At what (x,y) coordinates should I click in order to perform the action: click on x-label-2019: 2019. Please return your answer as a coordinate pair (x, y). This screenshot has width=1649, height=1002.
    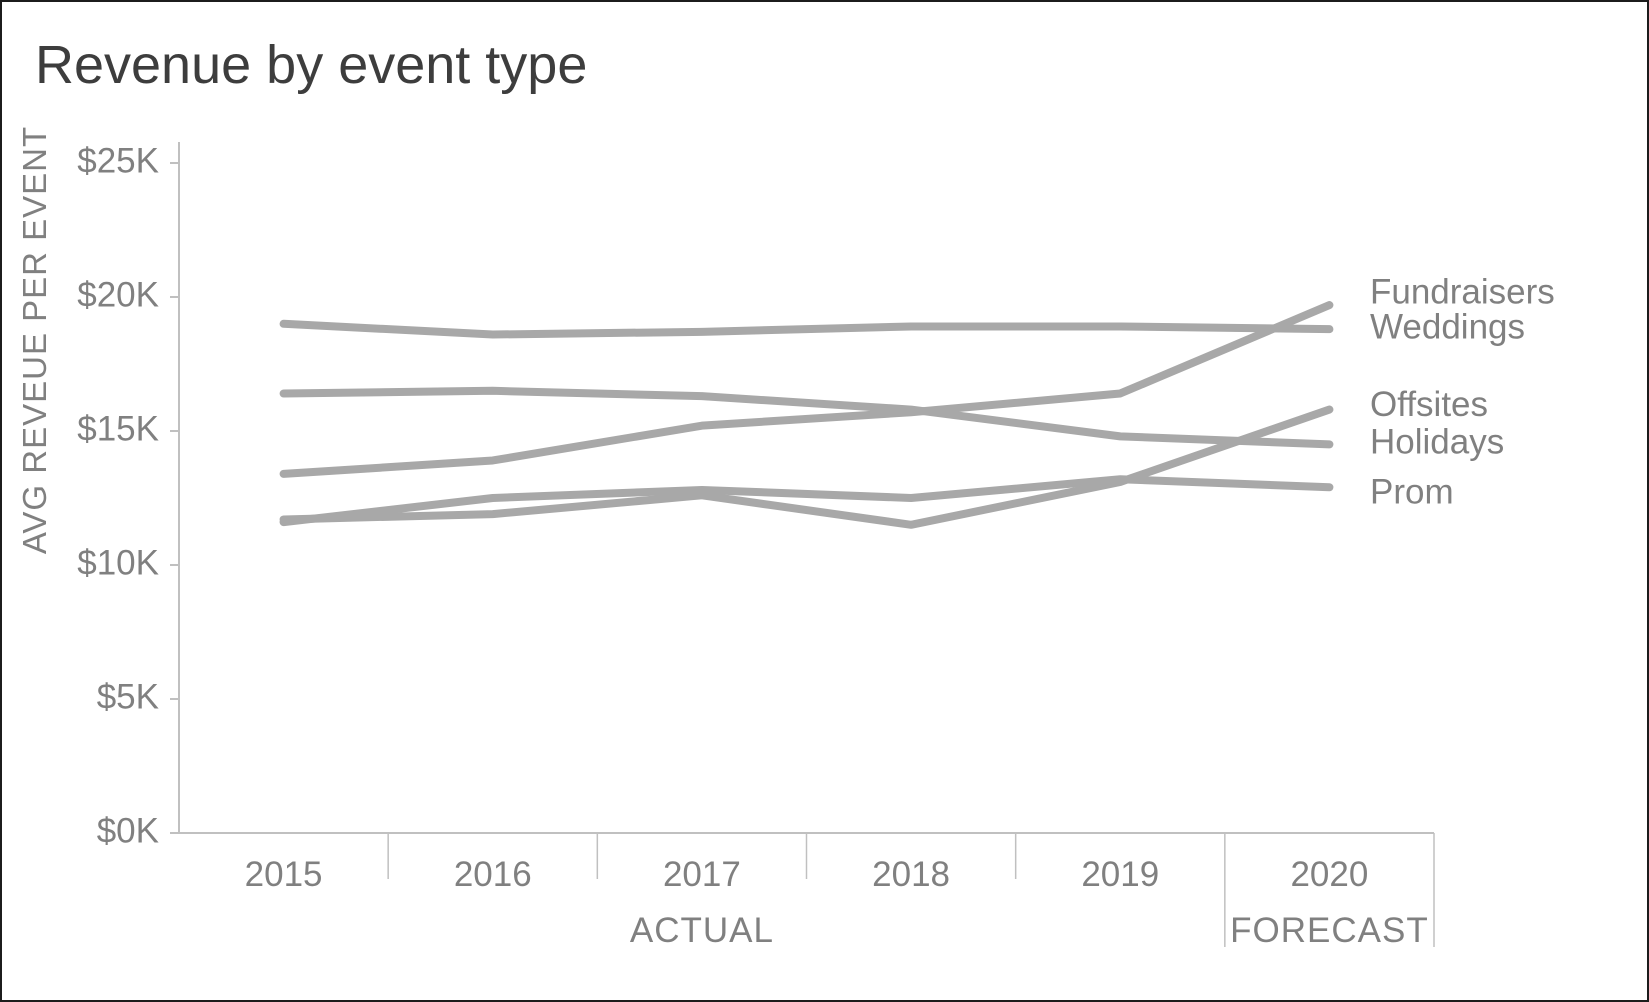
    Looking at the image, I should click on (1120, 874).